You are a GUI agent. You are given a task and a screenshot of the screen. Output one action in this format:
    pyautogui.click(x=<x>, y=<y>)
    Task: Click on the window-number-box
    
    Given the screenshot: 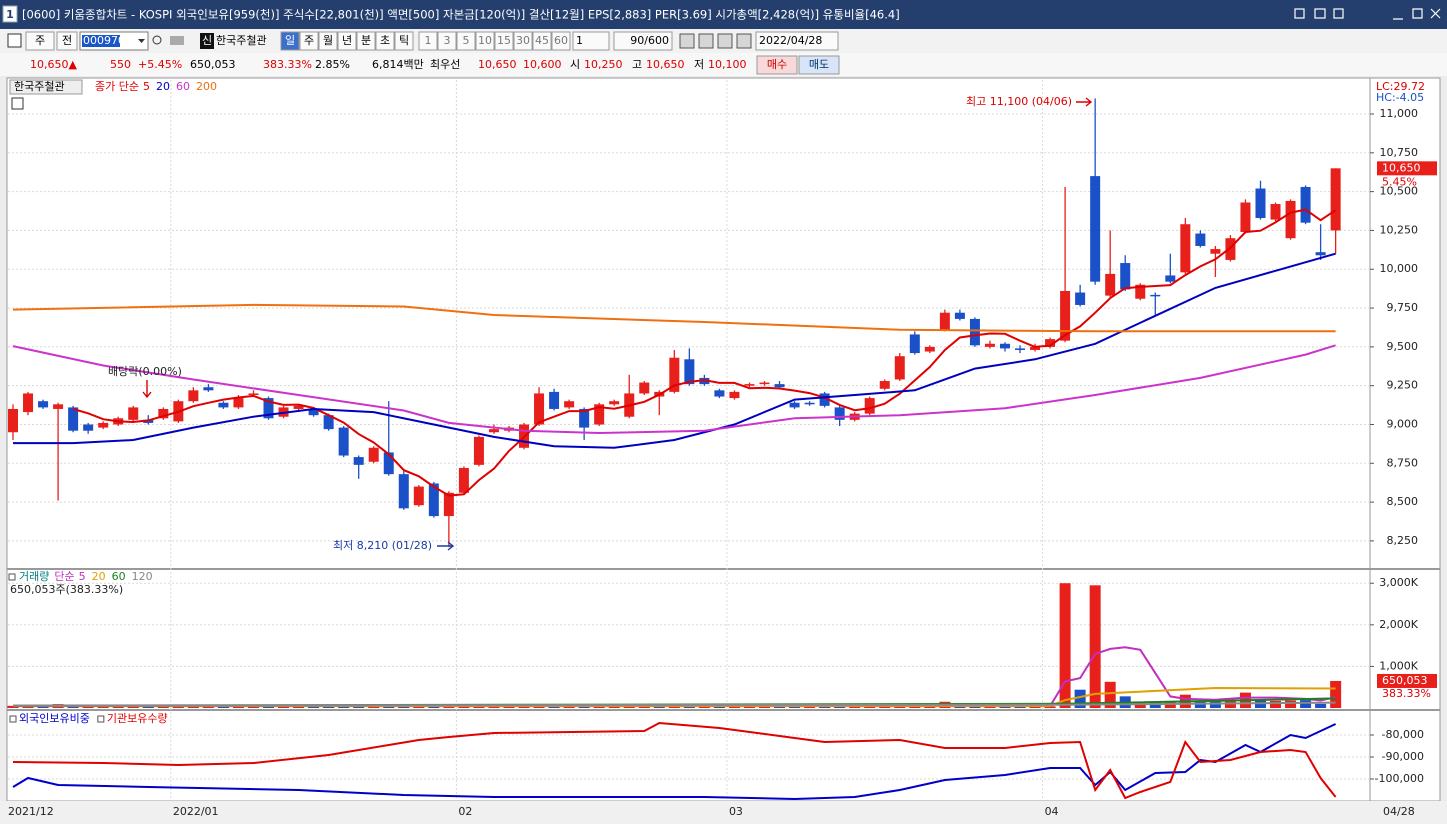 What is the action you would take?
    pyautogui.click(x=10, y=14)
    